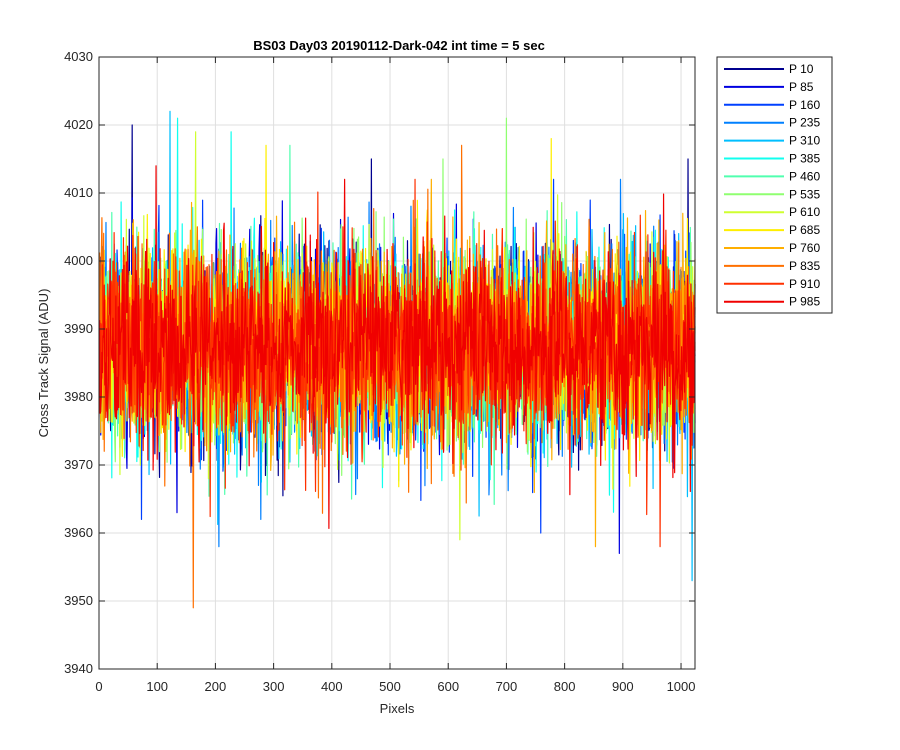 The image size is (900, 750). I want to click on y-tick-label: 3980, so click(78, 396).